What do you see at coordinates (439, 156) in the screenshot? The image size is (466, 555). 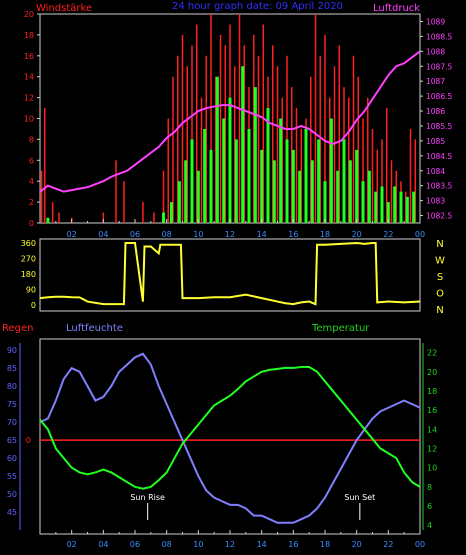 I see `pressure-tick-label: 1084.5` at bounding box center [439, 156].